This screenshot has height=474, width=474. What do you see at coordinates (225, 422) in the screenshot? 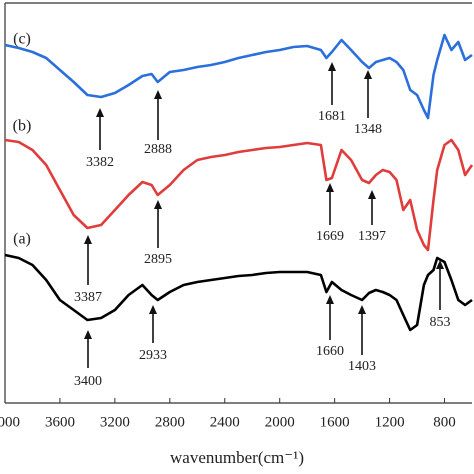
I see `x-tick-label: 2400` at bounding box center [225, 422].